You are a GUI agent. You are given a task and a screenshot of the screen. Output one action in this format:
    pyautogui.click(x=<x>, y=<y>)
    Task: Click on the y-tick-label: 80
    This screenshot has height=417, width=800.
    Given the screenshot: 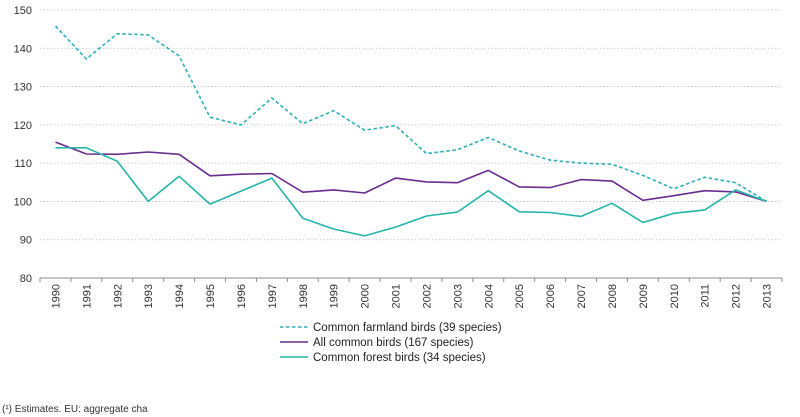 What is the action you would take?
    pyautogui.click(x=26, y=279)
    